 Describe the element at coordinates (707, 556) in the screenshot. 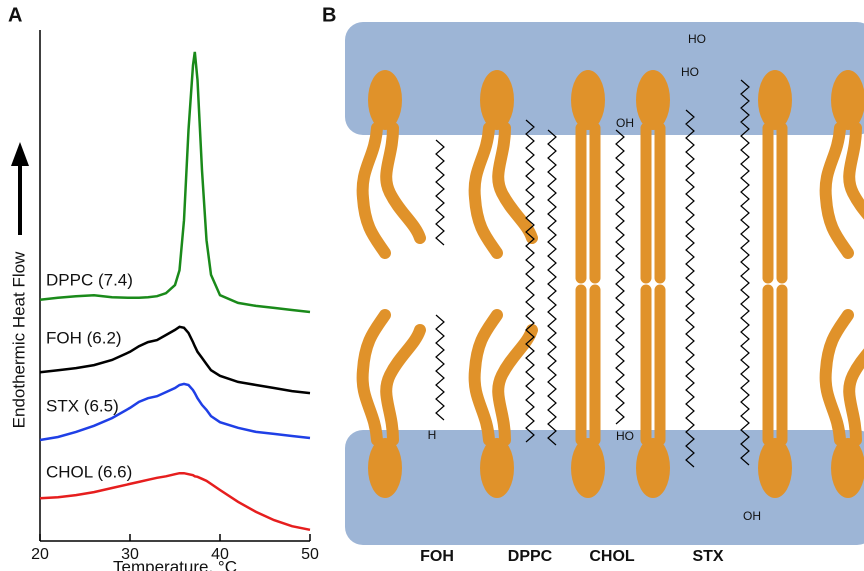

I see `molecule-label: STX` at that location.